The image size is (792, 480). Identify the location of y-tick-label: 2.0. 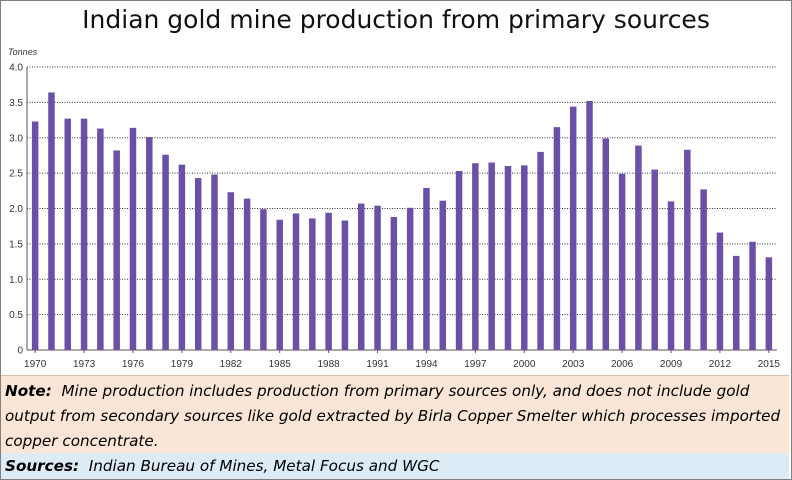
(16, 209).